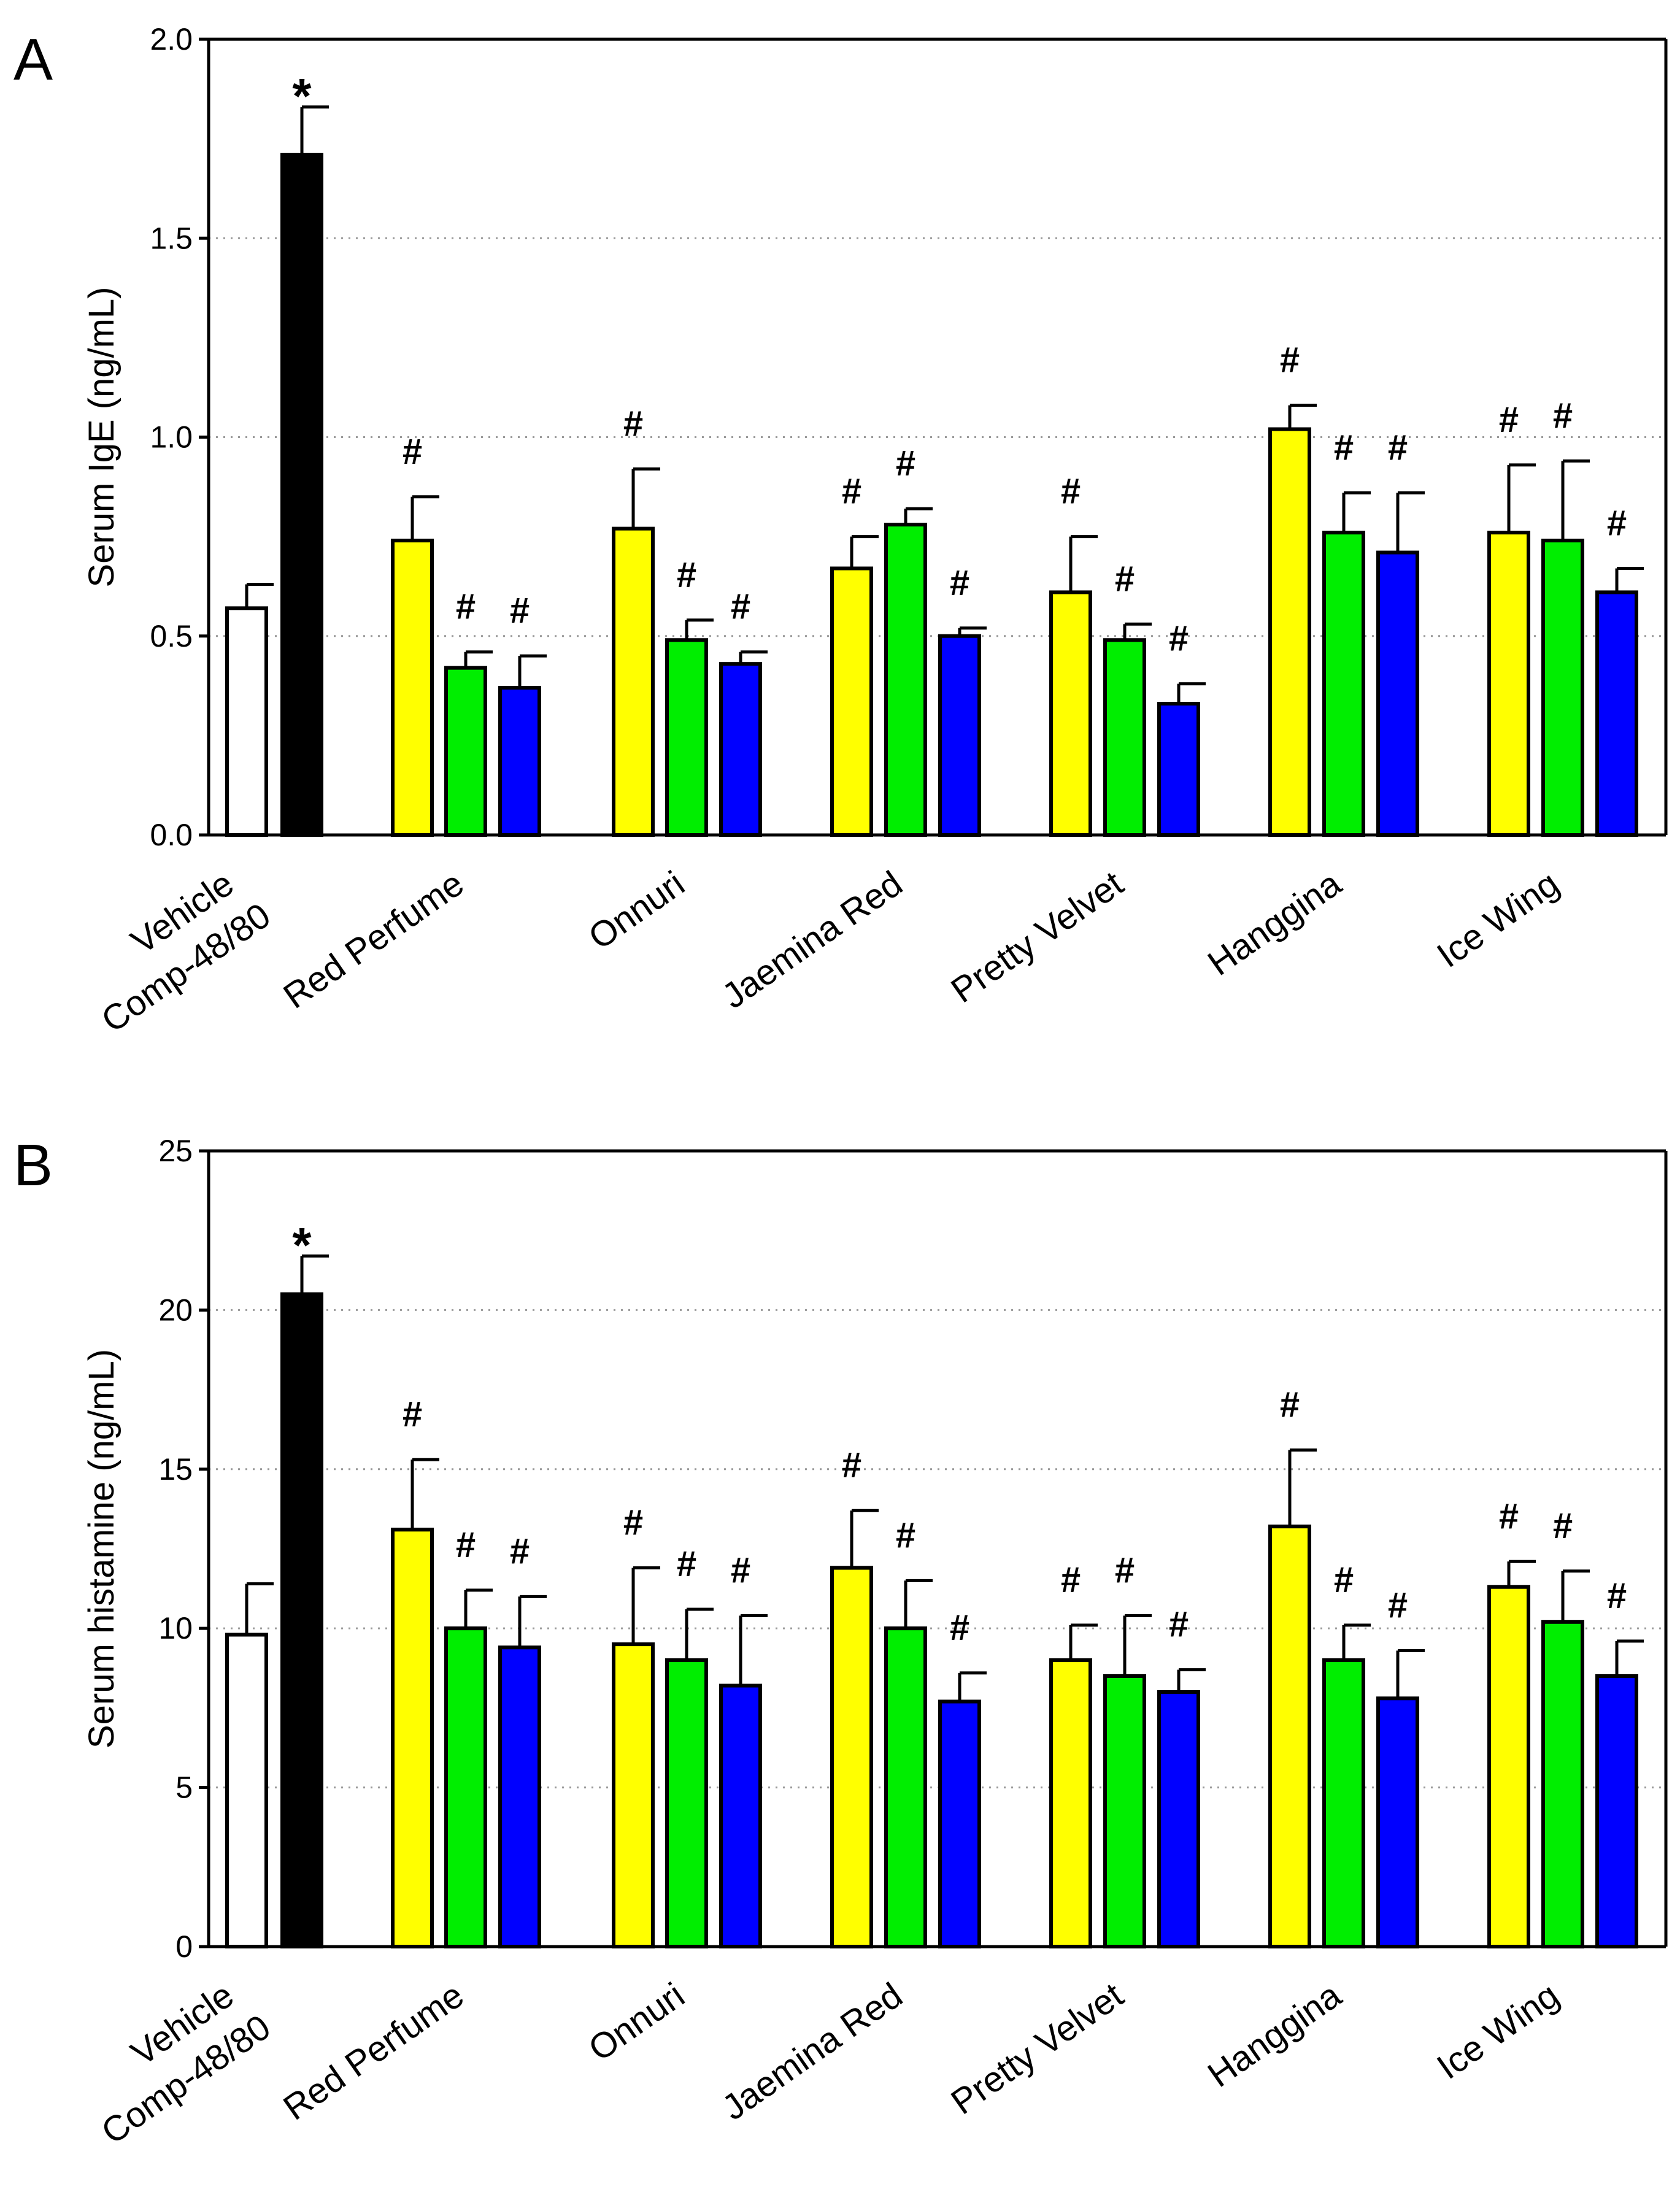  Describe the element at coordinates (175, 1151) in the screenshot. I see `y-tick-label: 25` at that location.